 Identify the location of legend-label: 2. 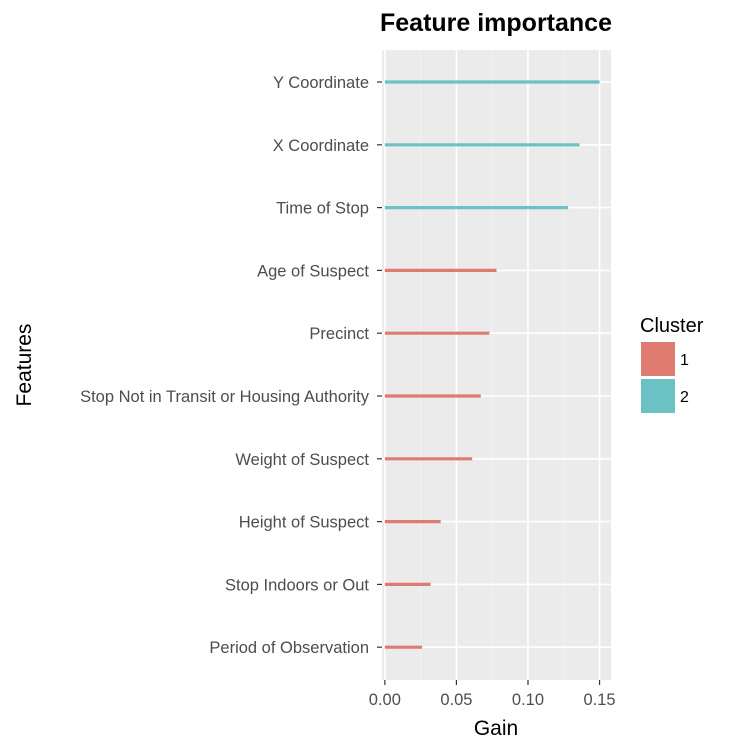
(684, 397).